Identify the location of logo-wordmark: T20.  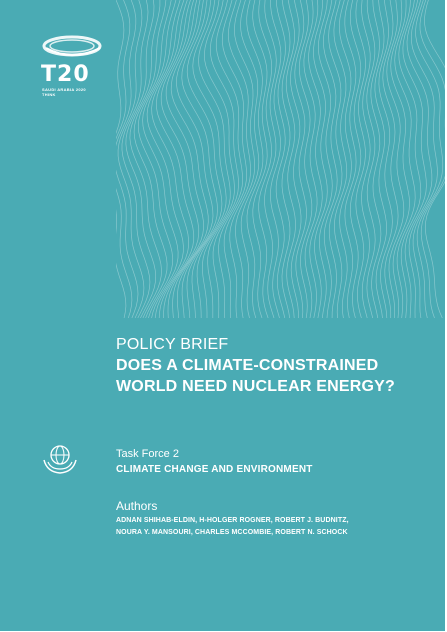
(65, 74).